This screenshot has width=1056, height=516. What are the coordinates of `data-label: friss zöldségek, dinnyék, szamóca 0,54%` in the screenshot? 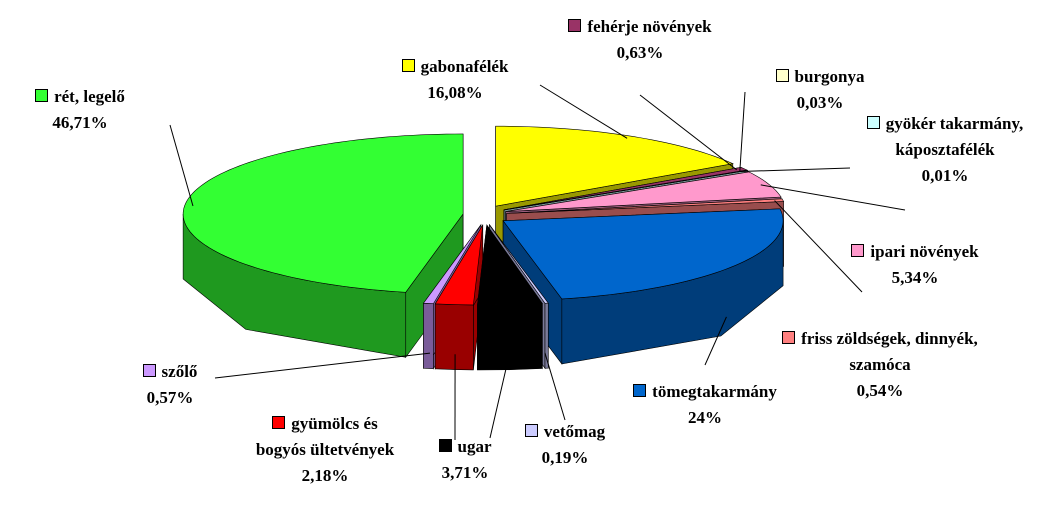 It's located at (880, 365).